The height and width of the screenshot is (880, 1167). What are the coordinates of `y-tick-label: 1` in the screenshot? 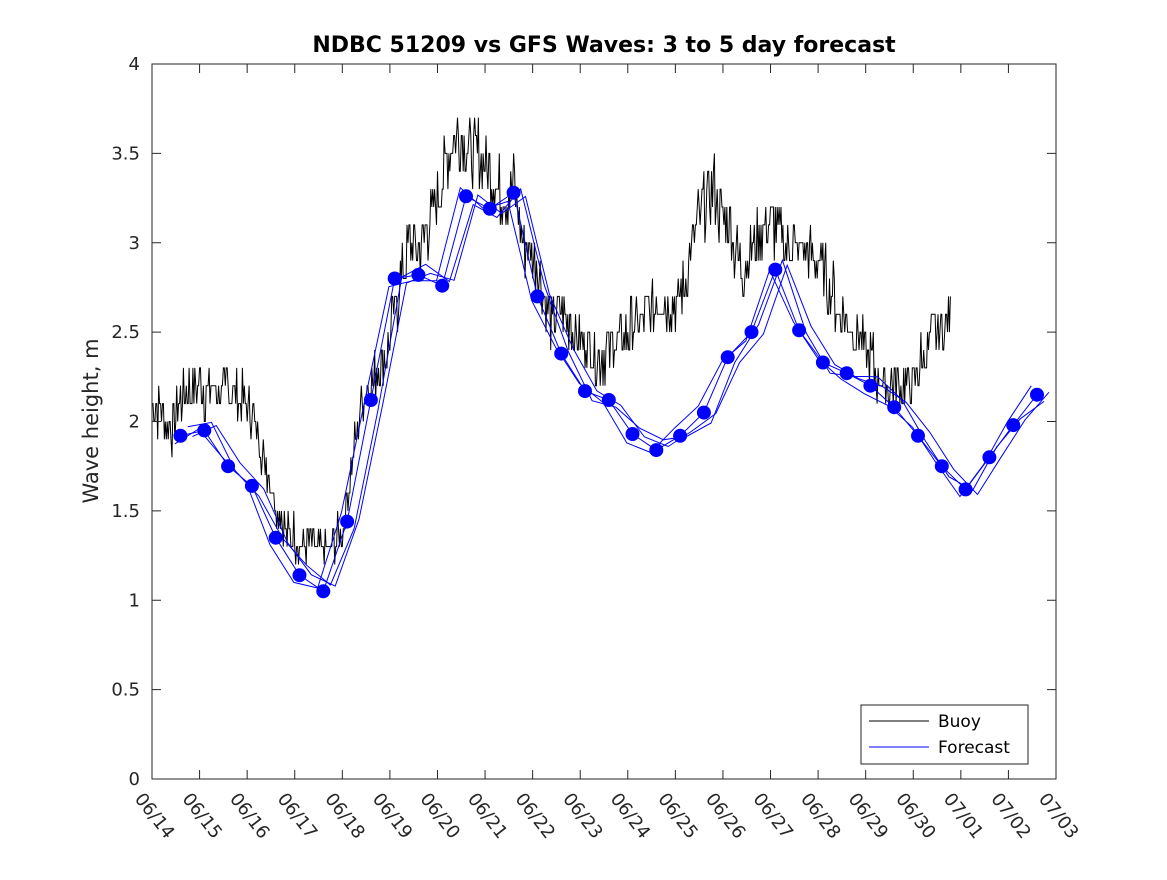 It's located at (134, 600).